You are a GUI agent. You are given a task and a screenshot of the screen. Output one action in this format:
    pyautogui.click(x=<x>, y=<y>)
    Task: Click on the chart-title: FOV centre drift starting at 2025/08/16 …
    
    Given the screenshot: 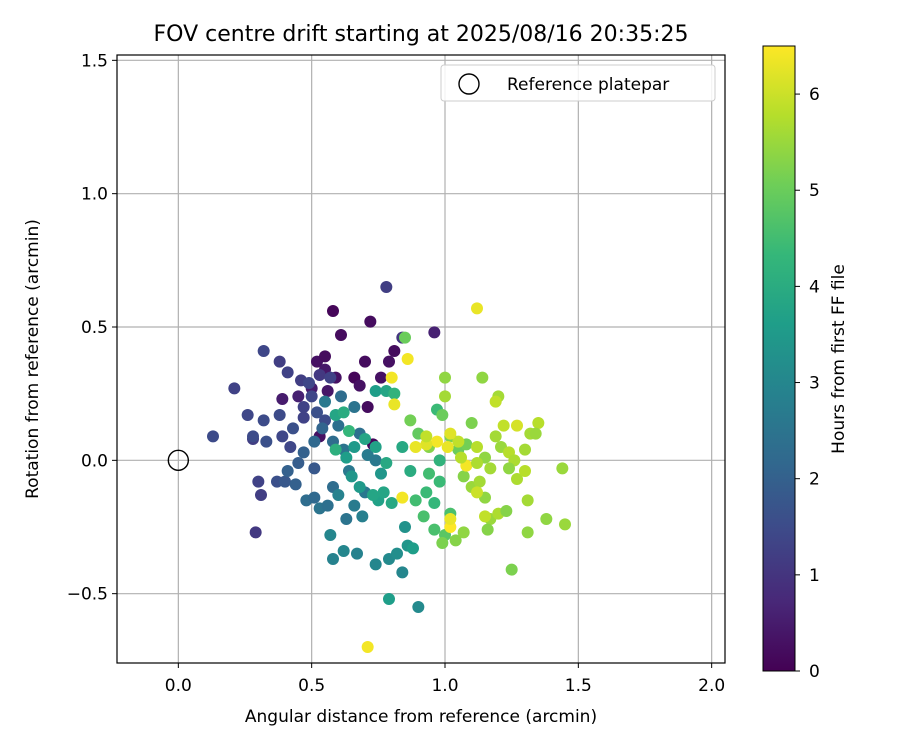 What is the action you would take?
    pyautogui.click(x=421, y=34)
    